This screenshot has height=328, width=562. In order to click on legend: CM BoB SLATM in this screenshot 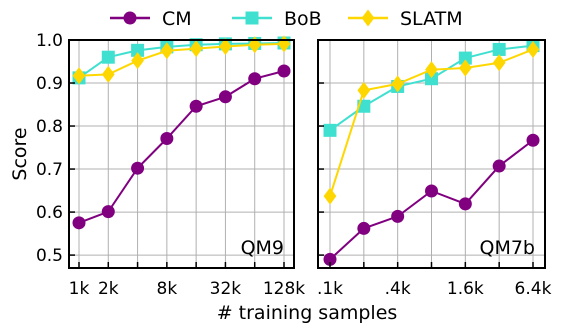, I will do `click(286, 19)`.